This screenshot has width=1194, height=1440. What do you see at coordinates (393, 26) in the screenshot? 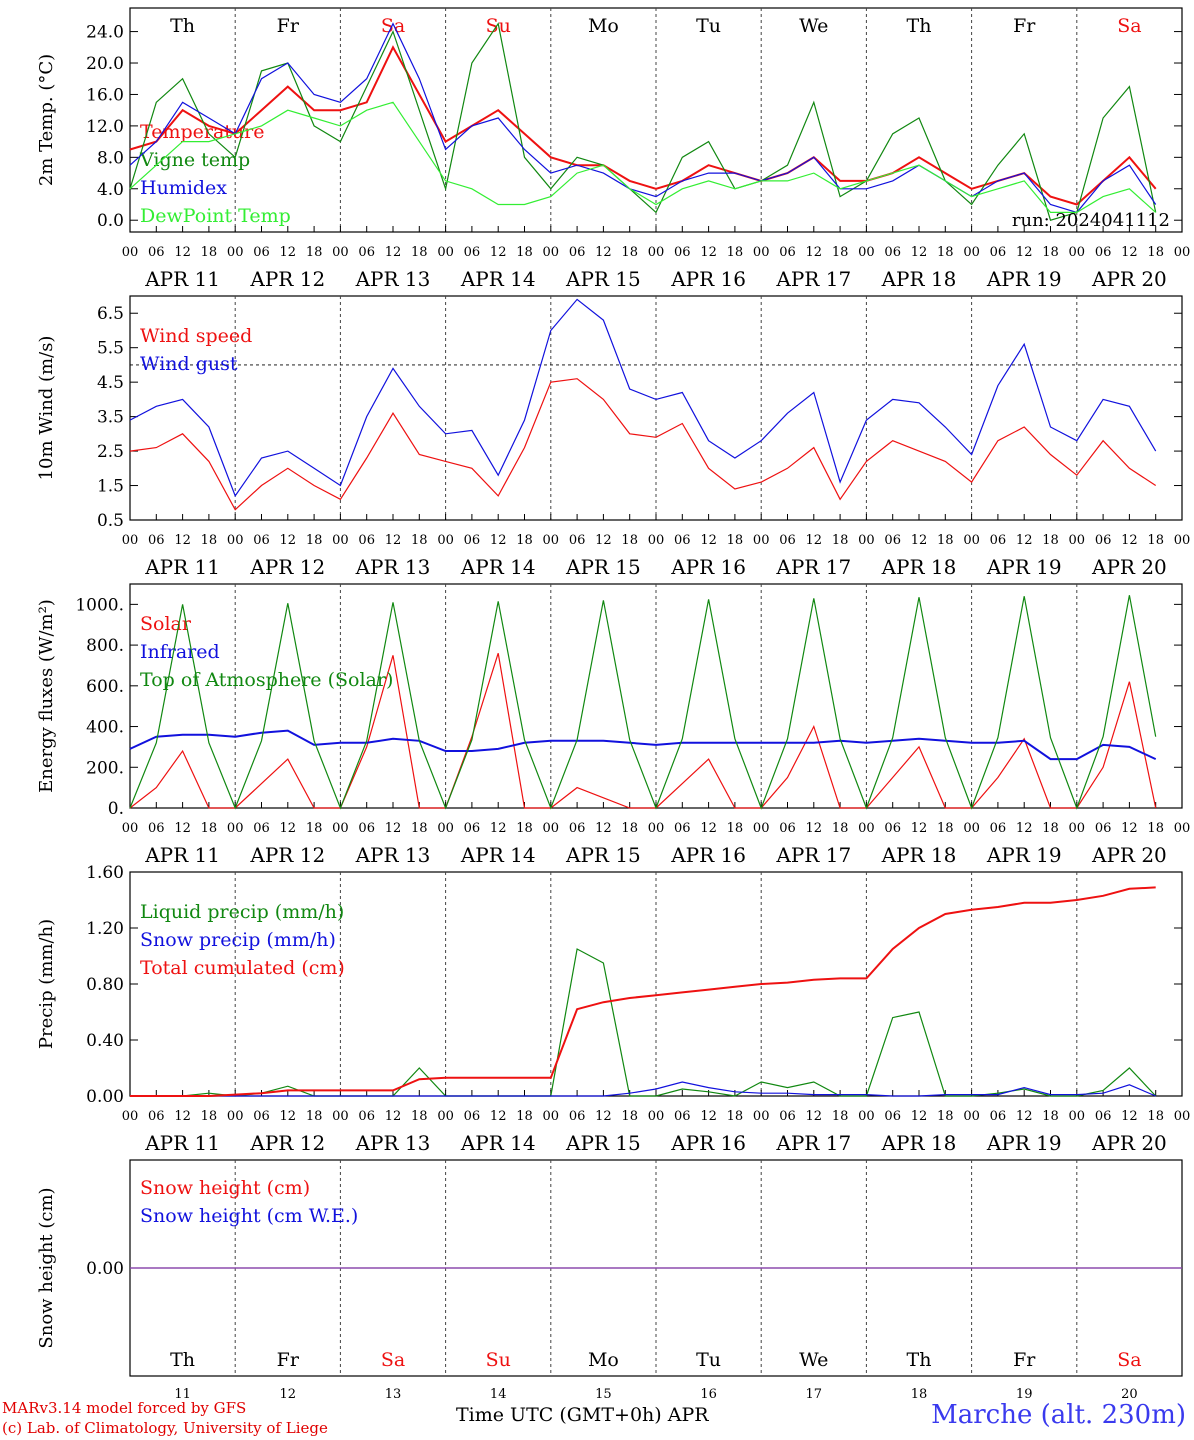
I see `weekday-label: Sa` at bounding box center [393, 26].